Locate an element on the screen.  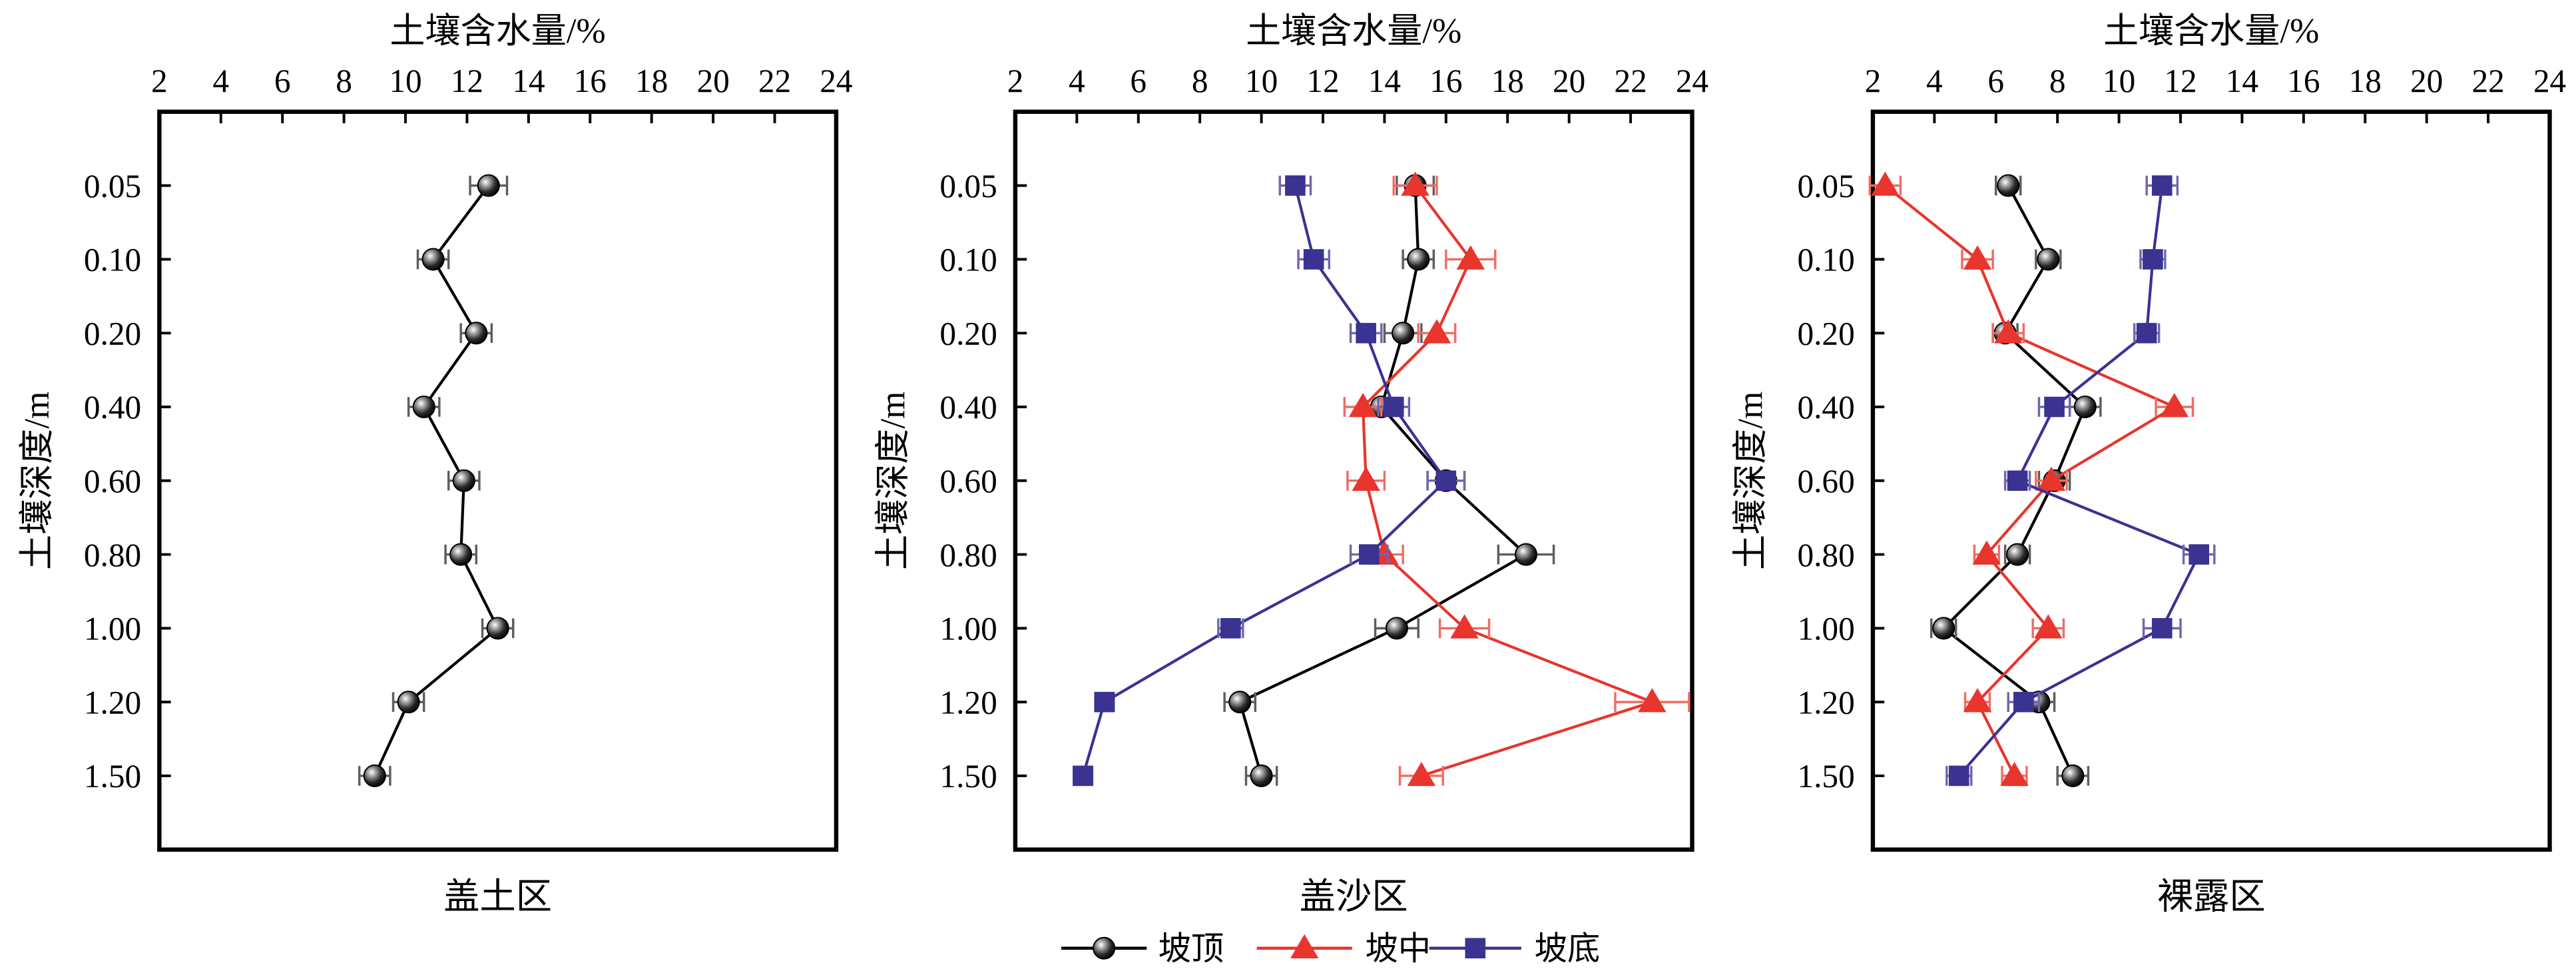
x-tick-label: 16 is located at coordinates (1446, 81).